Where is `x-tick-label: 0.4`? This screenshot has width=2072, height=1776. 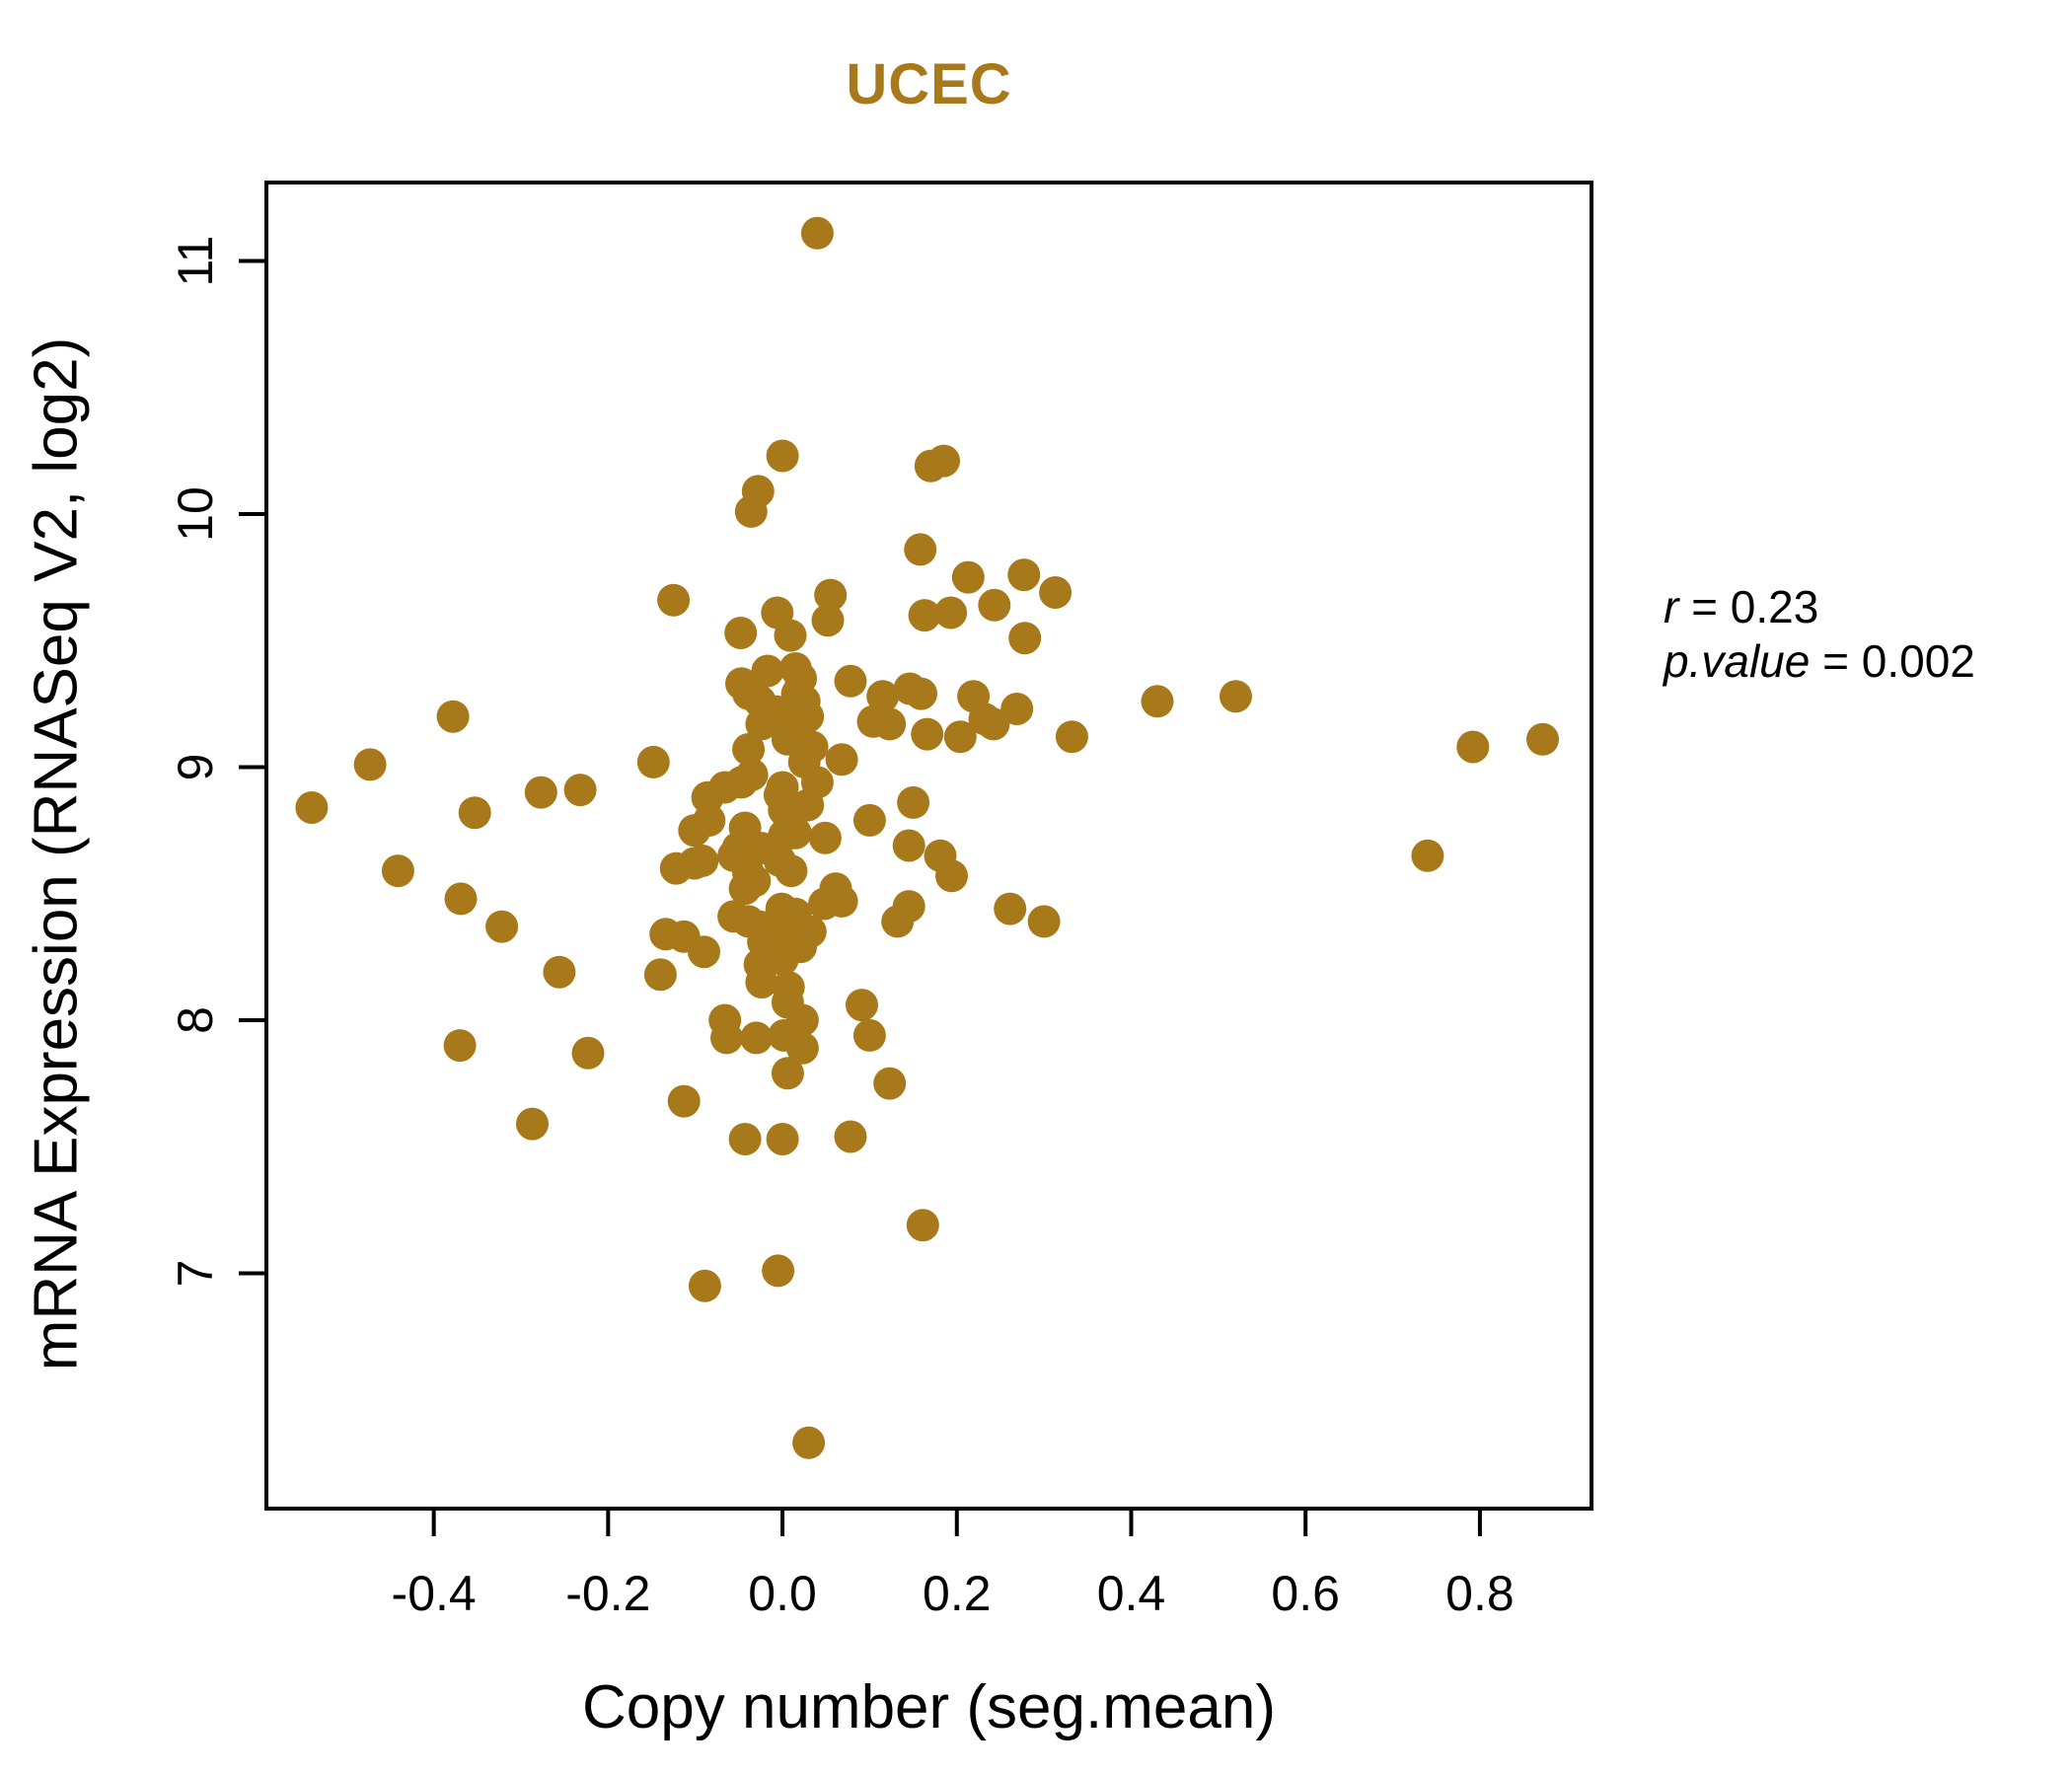
x-tick-label: 0.4 is located at coordinates (1132, 1594).